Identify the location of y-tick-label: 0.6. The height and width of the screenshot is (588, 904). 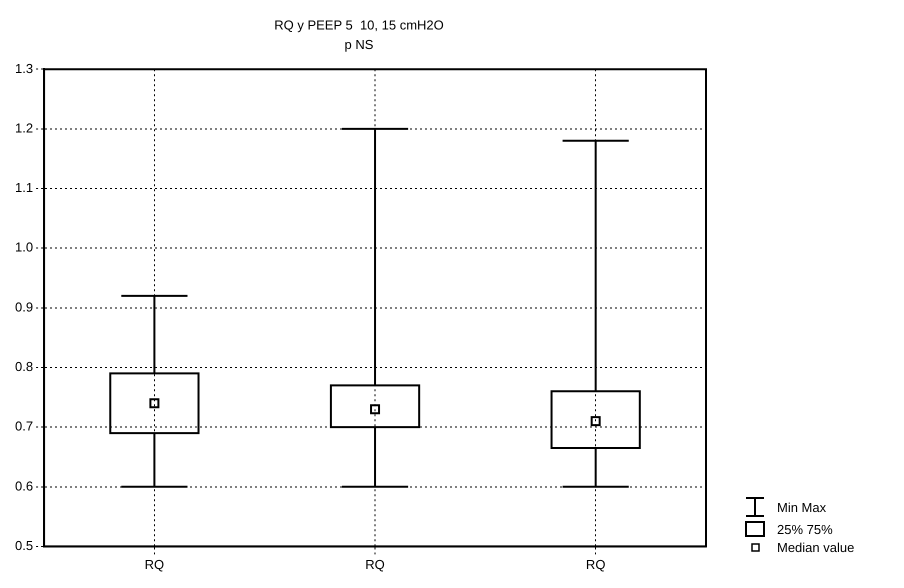
(24, 486).